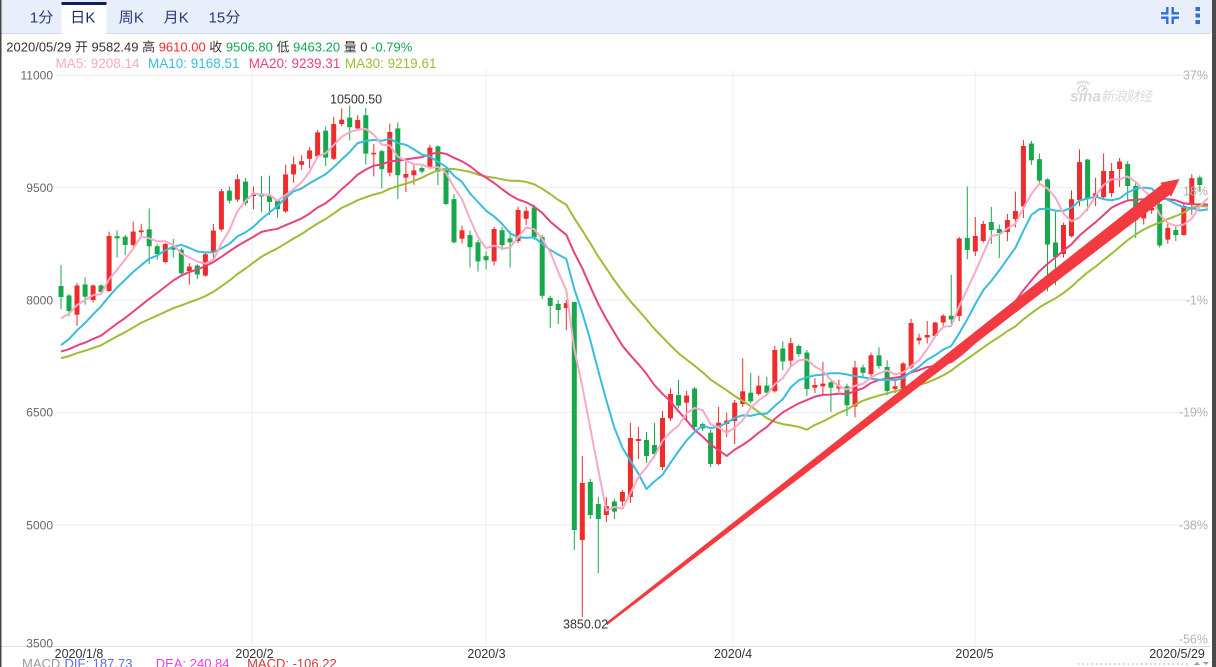  What do you see at coordinates (585, 625) in the screenshot?
I see `svg-text: 3850.02` at bounding box center [585, 625].